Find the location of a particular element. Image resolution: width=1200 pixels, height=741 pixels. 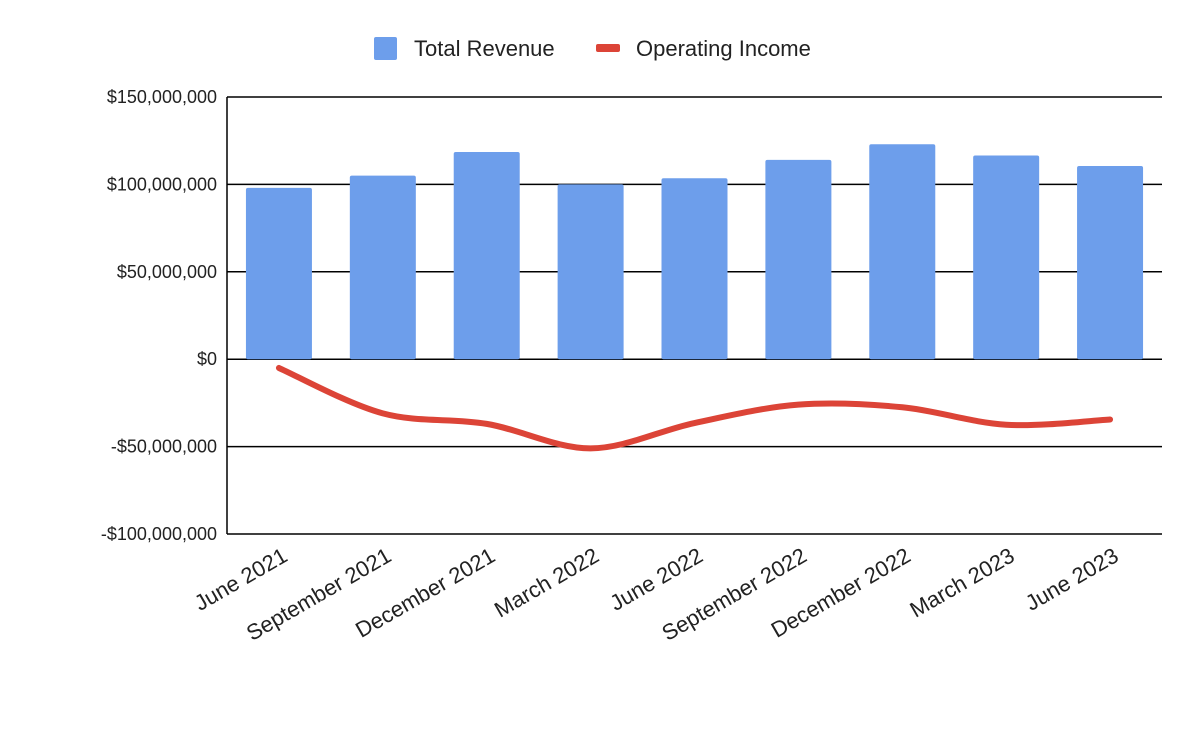

legend-label-operating-income: Operating Income is located at coordinates (723, 48).